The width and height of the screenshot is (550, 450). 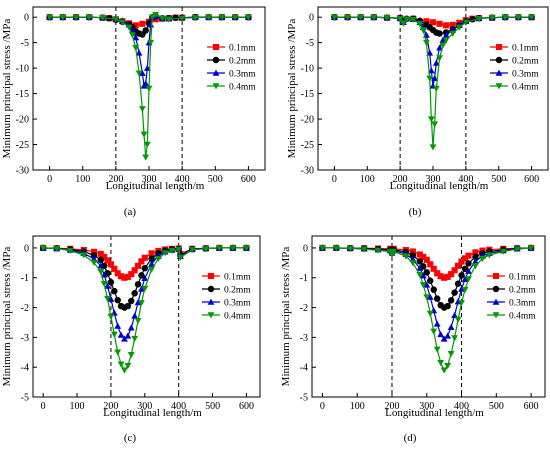 What do you see at coordinates (178, 406) in the screenshot?
I see `x-tick-label: 400` at bounding box center [178, 406].